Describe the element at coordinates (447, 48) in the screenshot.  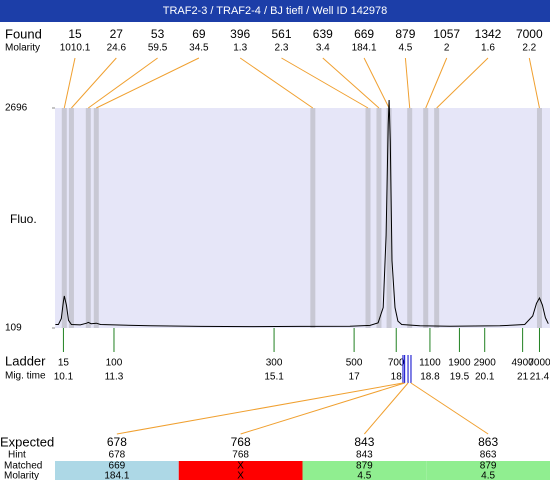
I see `found-molarity: 2` at that location.